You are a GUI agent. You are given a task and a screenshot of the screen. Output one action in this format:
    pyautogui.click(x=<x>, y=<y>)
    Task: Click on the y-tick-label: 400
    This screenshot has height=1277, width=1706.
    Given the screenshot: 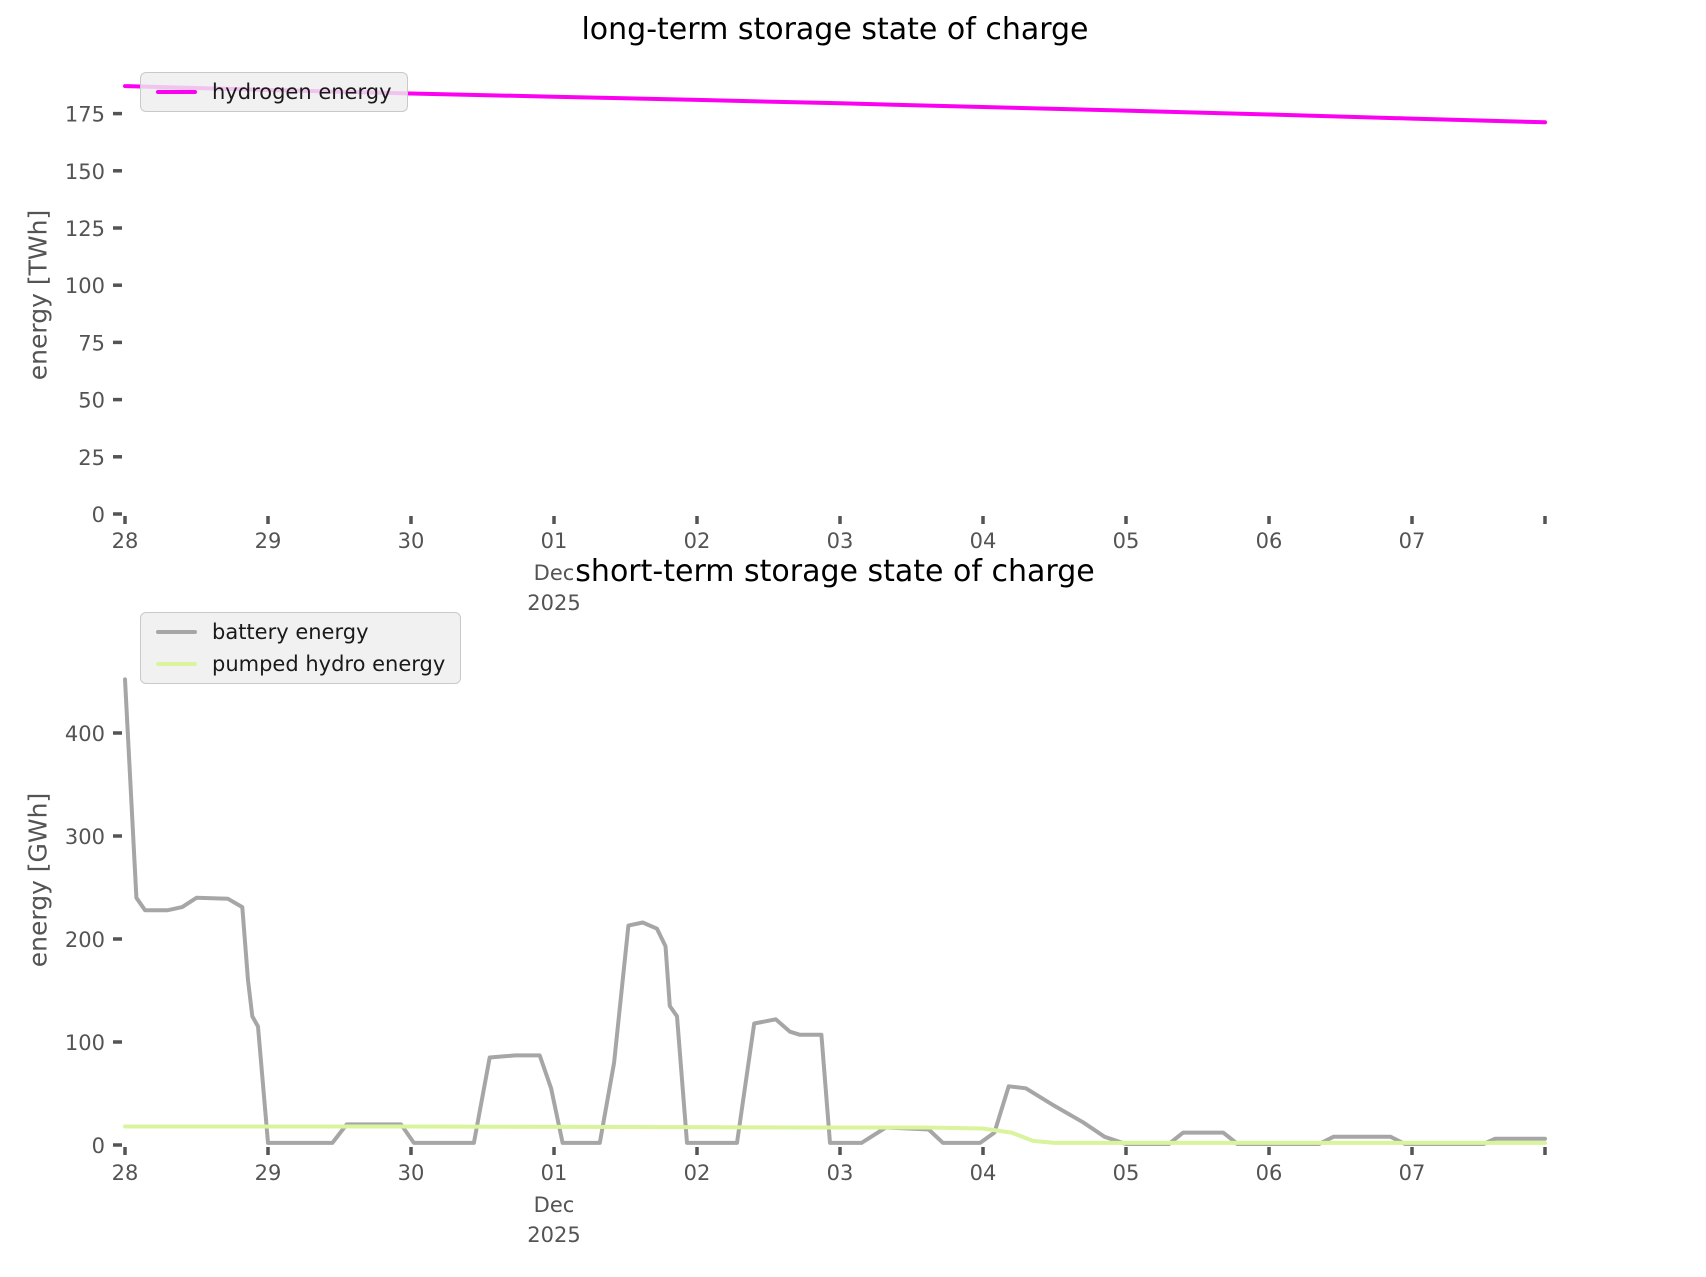 What is the action you would take?
    pyautogui.click(x=85, y=734)
    